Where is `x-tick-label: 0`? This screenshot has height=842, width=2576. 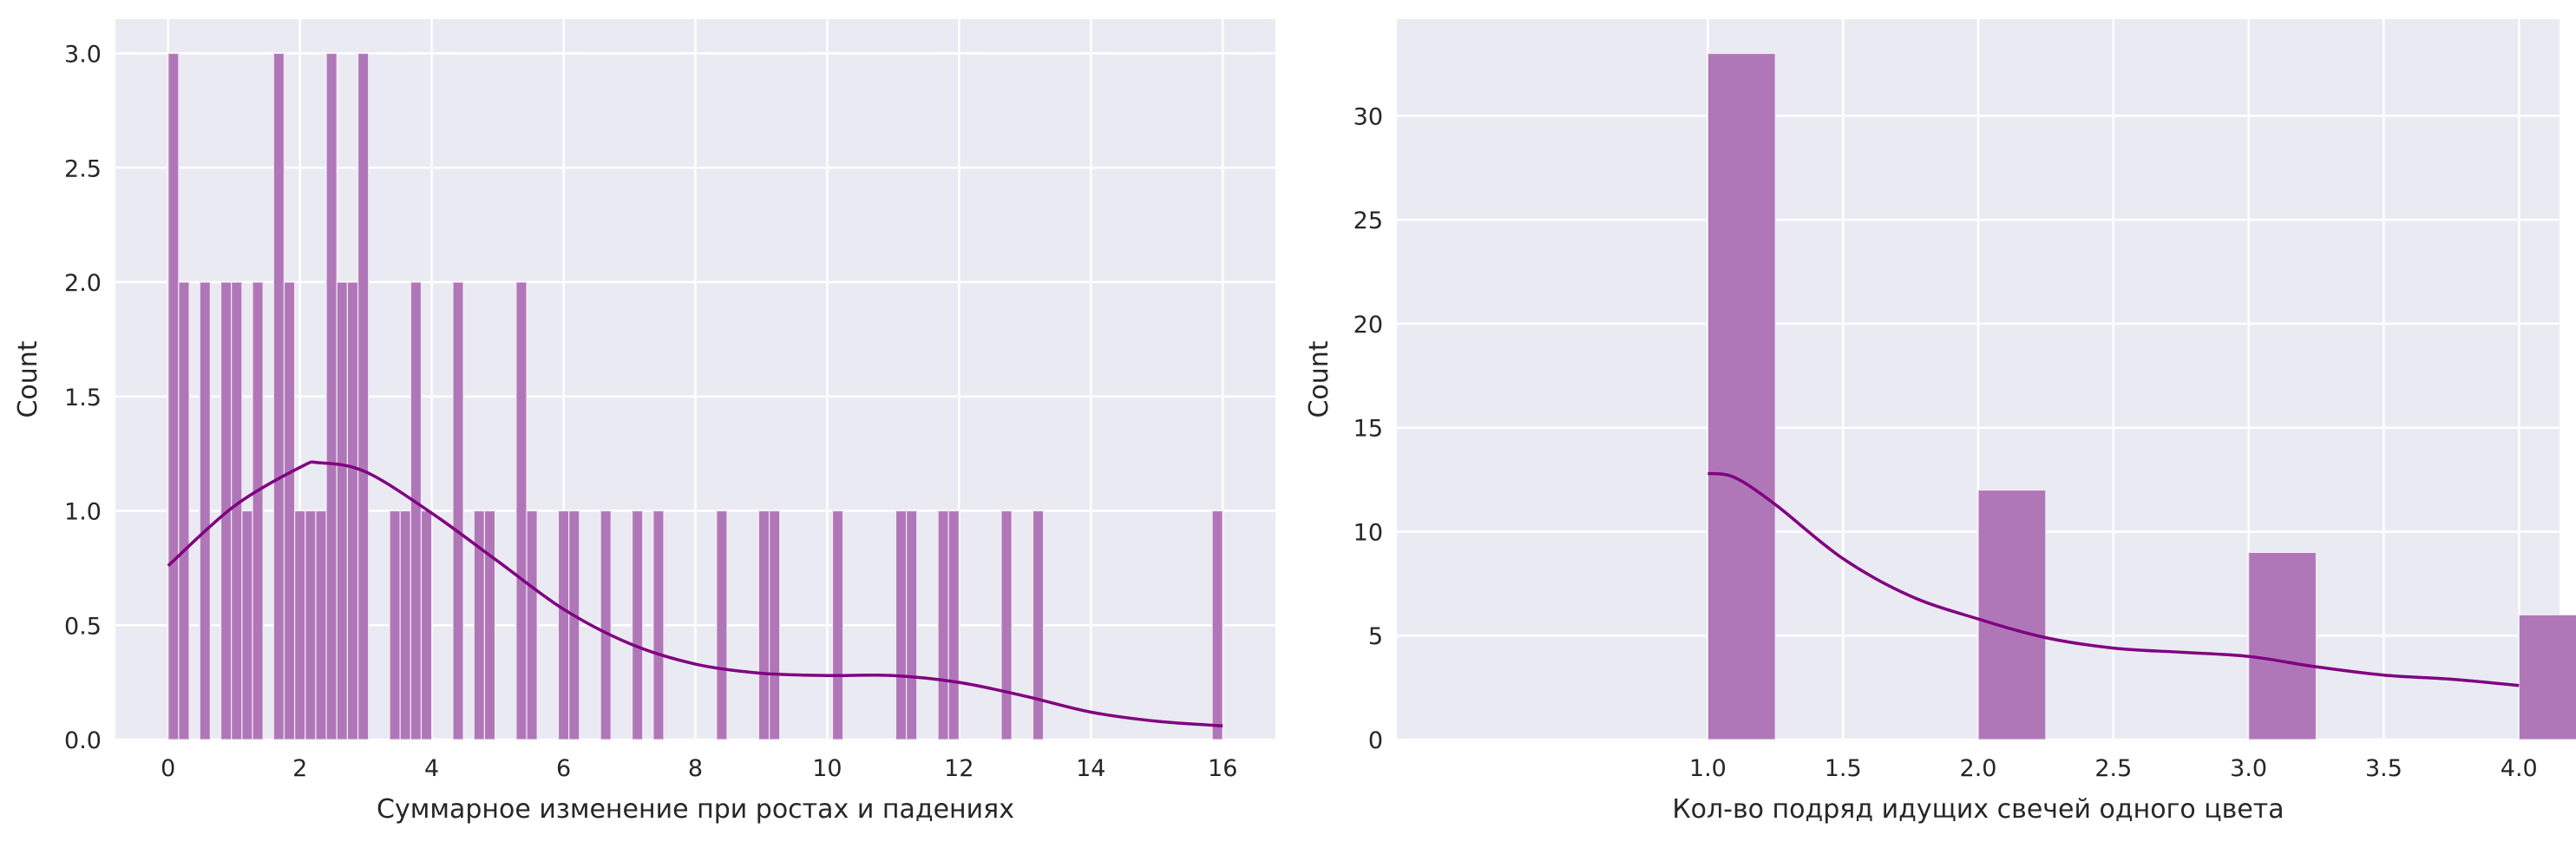 x-tick-label: 0 is located at coordinates (168, 768).